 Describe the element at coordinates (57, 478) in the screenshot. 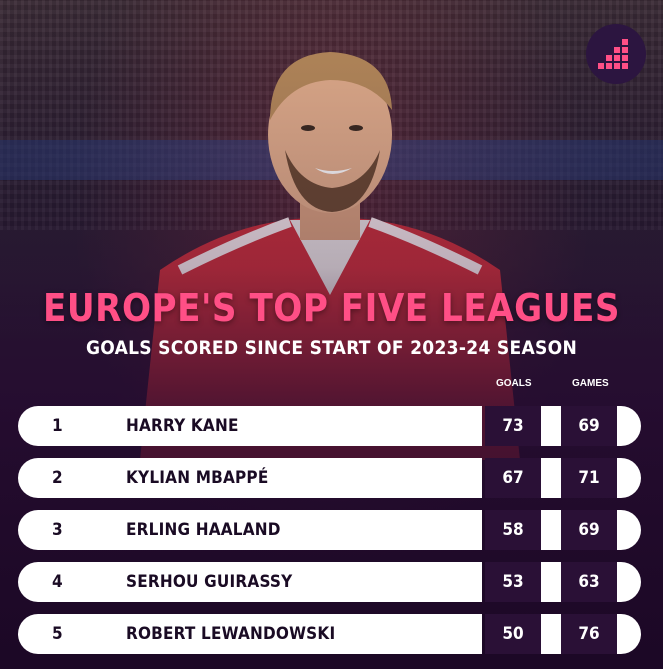

I see `rank-cell: 2` at that location.